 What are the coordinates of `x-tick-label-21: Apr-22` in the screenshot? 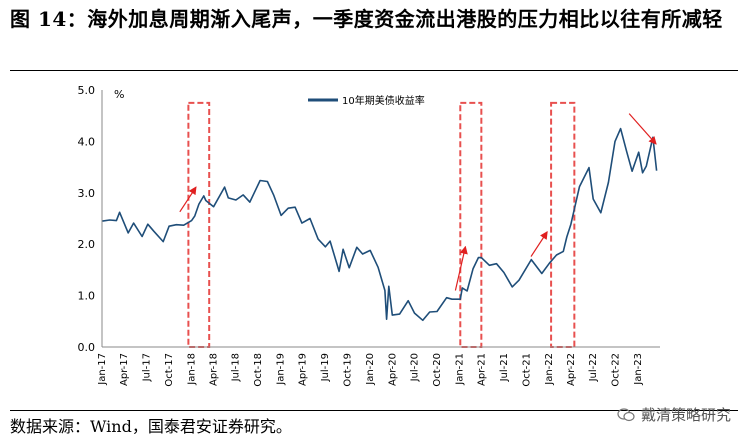 It's located at (571, 369).